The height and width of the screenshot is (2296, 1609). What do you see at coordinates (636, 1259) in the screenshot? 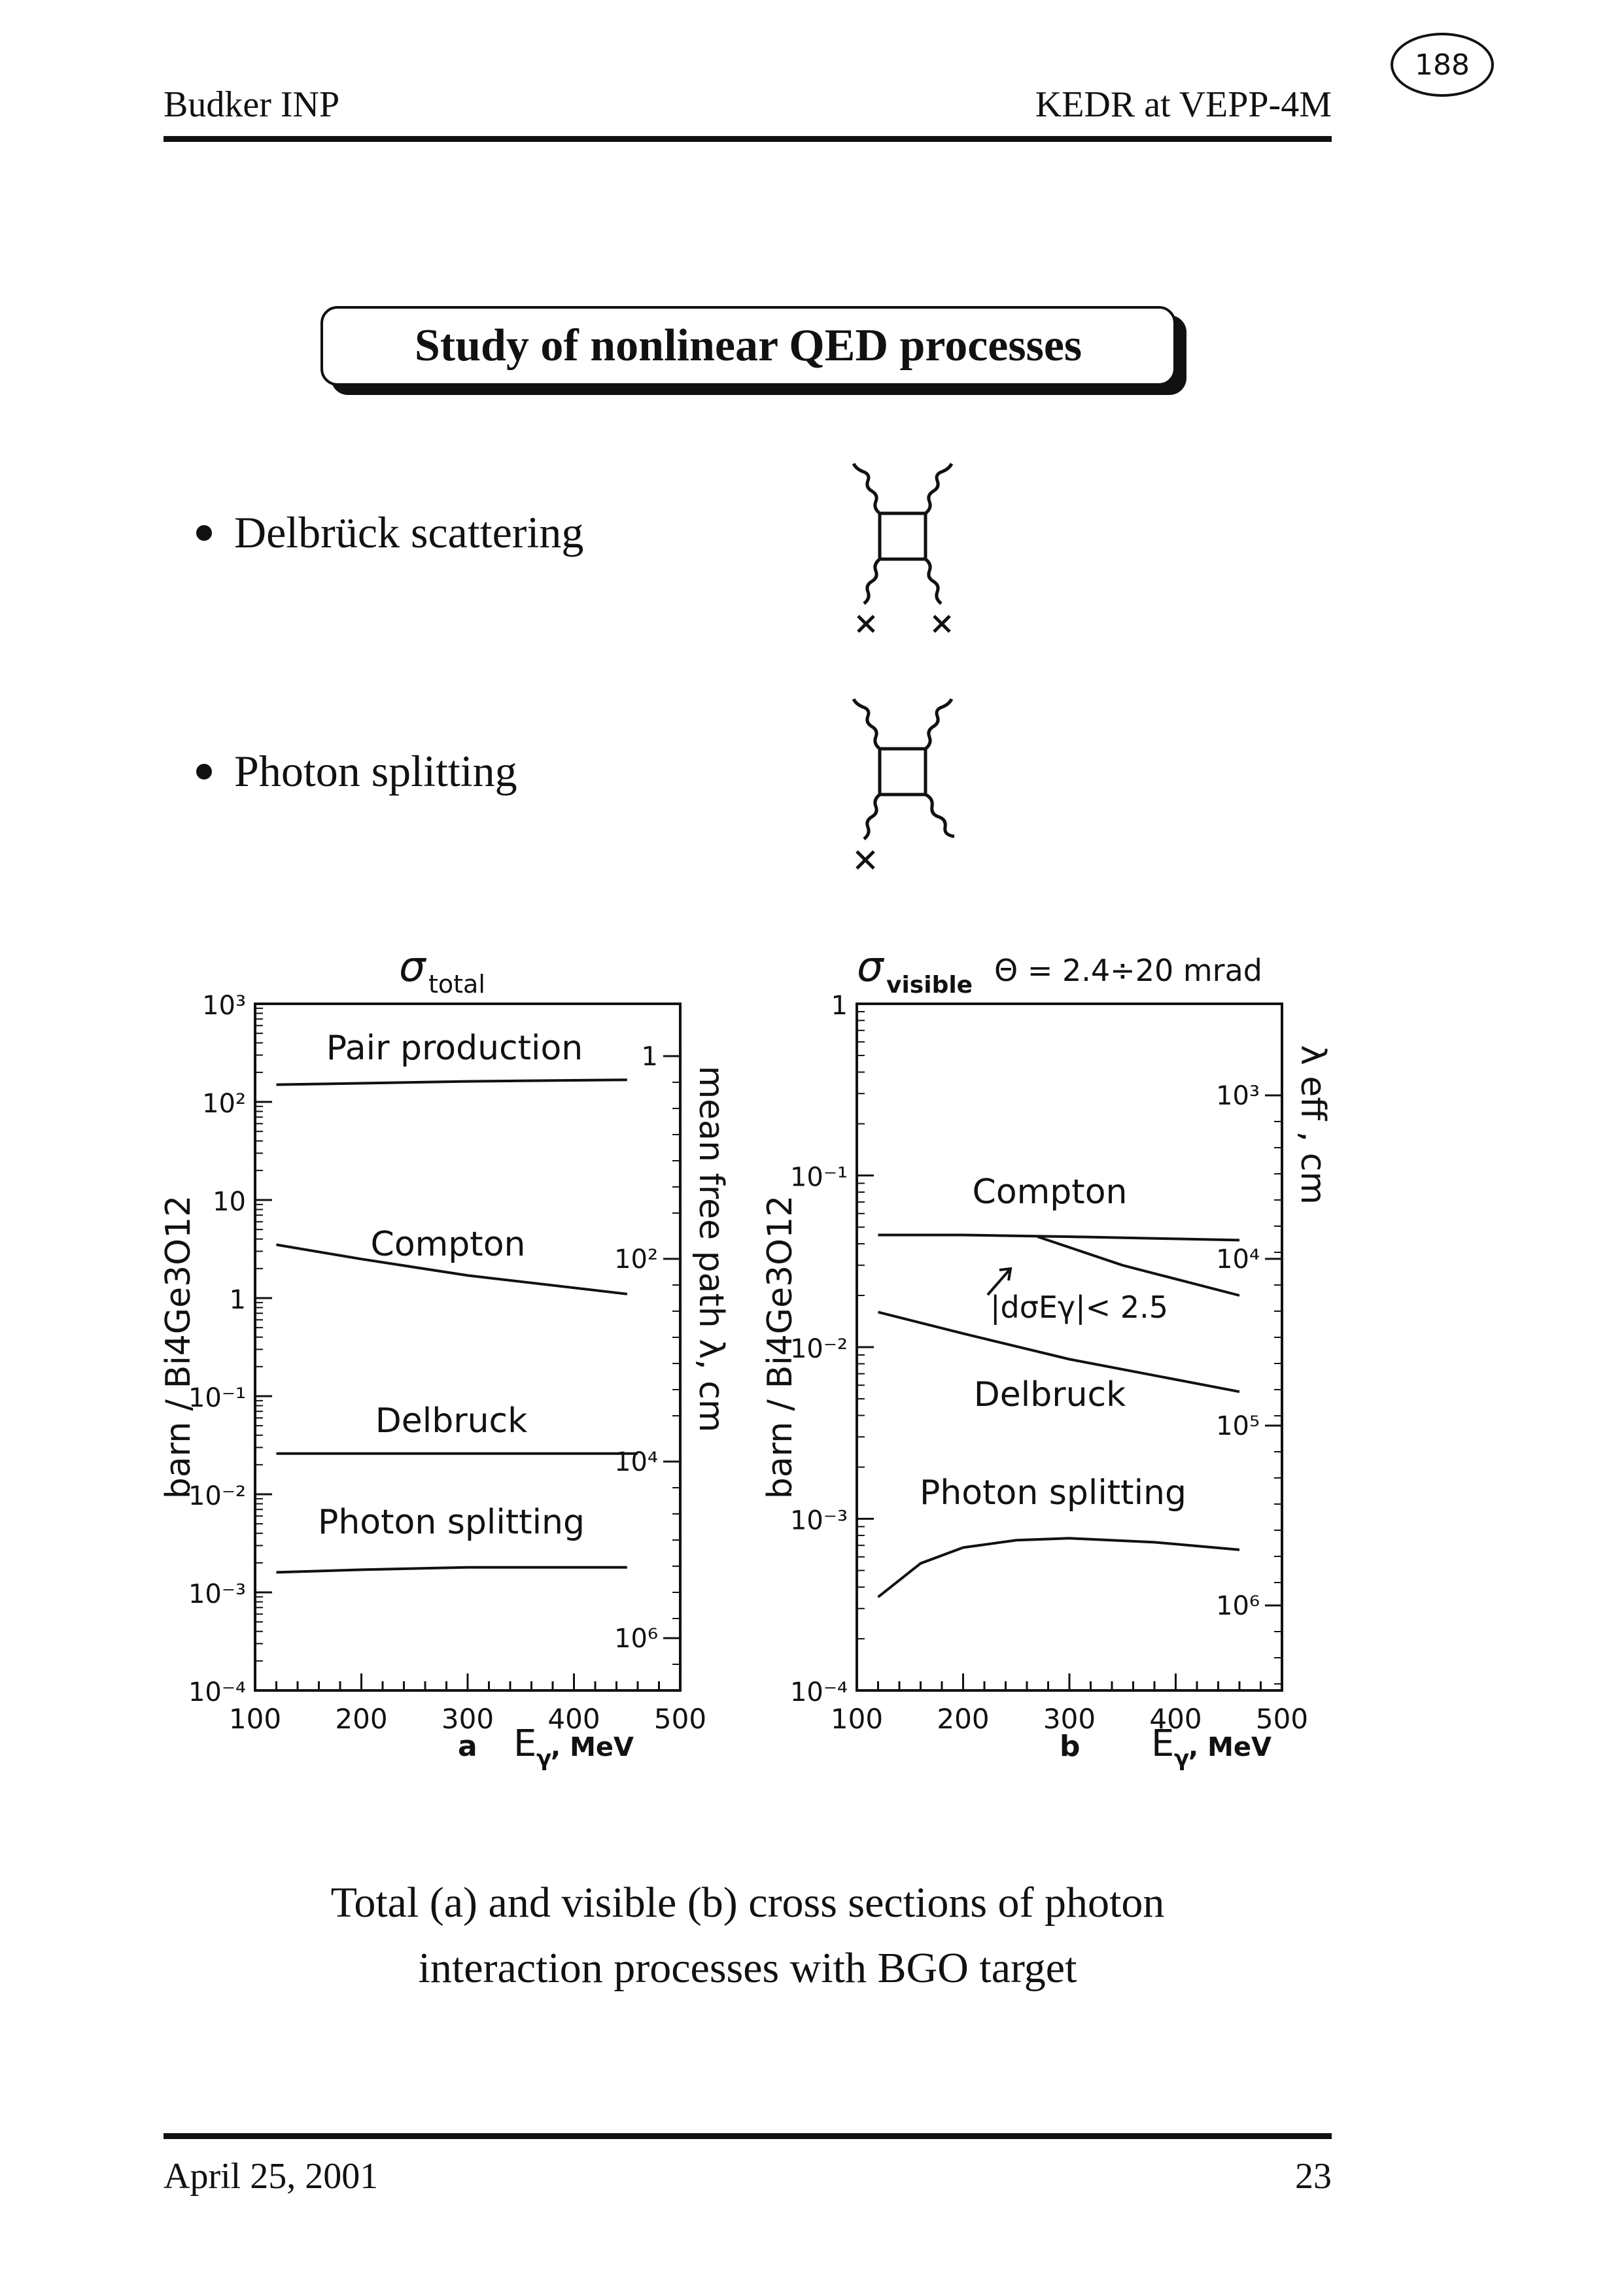
I see `y-right-tick-label: 10²` at bounding box center [636, 1259].